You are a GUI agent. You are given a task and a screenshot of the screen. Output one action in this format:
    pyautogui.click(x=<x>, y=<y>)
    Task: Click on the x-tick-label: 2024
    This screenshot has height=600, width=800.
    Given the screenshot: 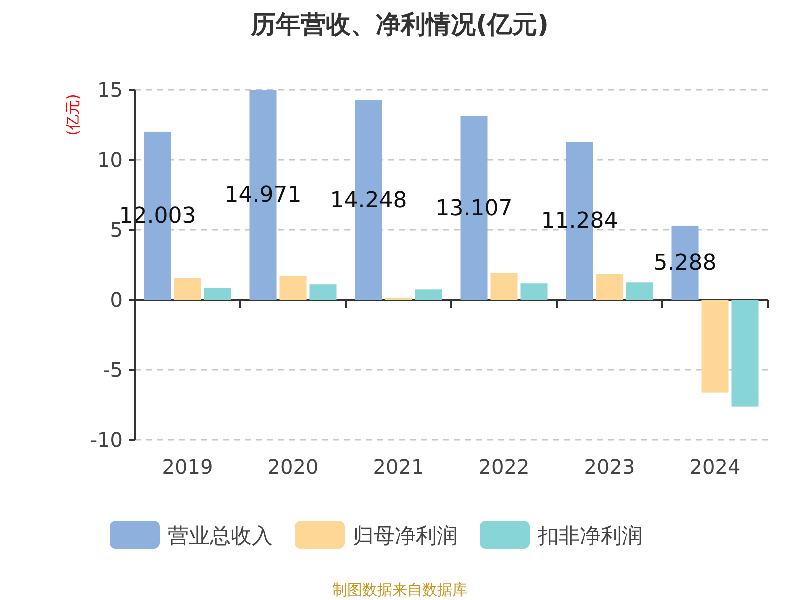 What is the action you would take?
    pyautogui.click(x=715, y=467)
    